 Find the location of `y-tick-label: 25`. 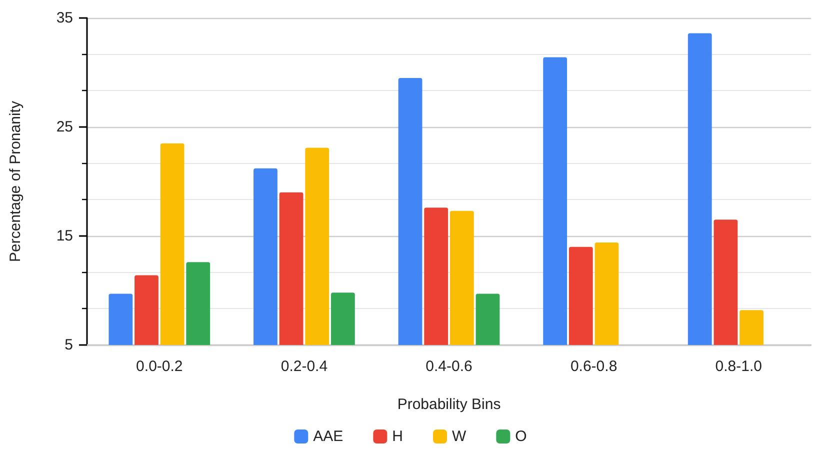

y-tick-label: 25 is located at coordinates (64, 127).